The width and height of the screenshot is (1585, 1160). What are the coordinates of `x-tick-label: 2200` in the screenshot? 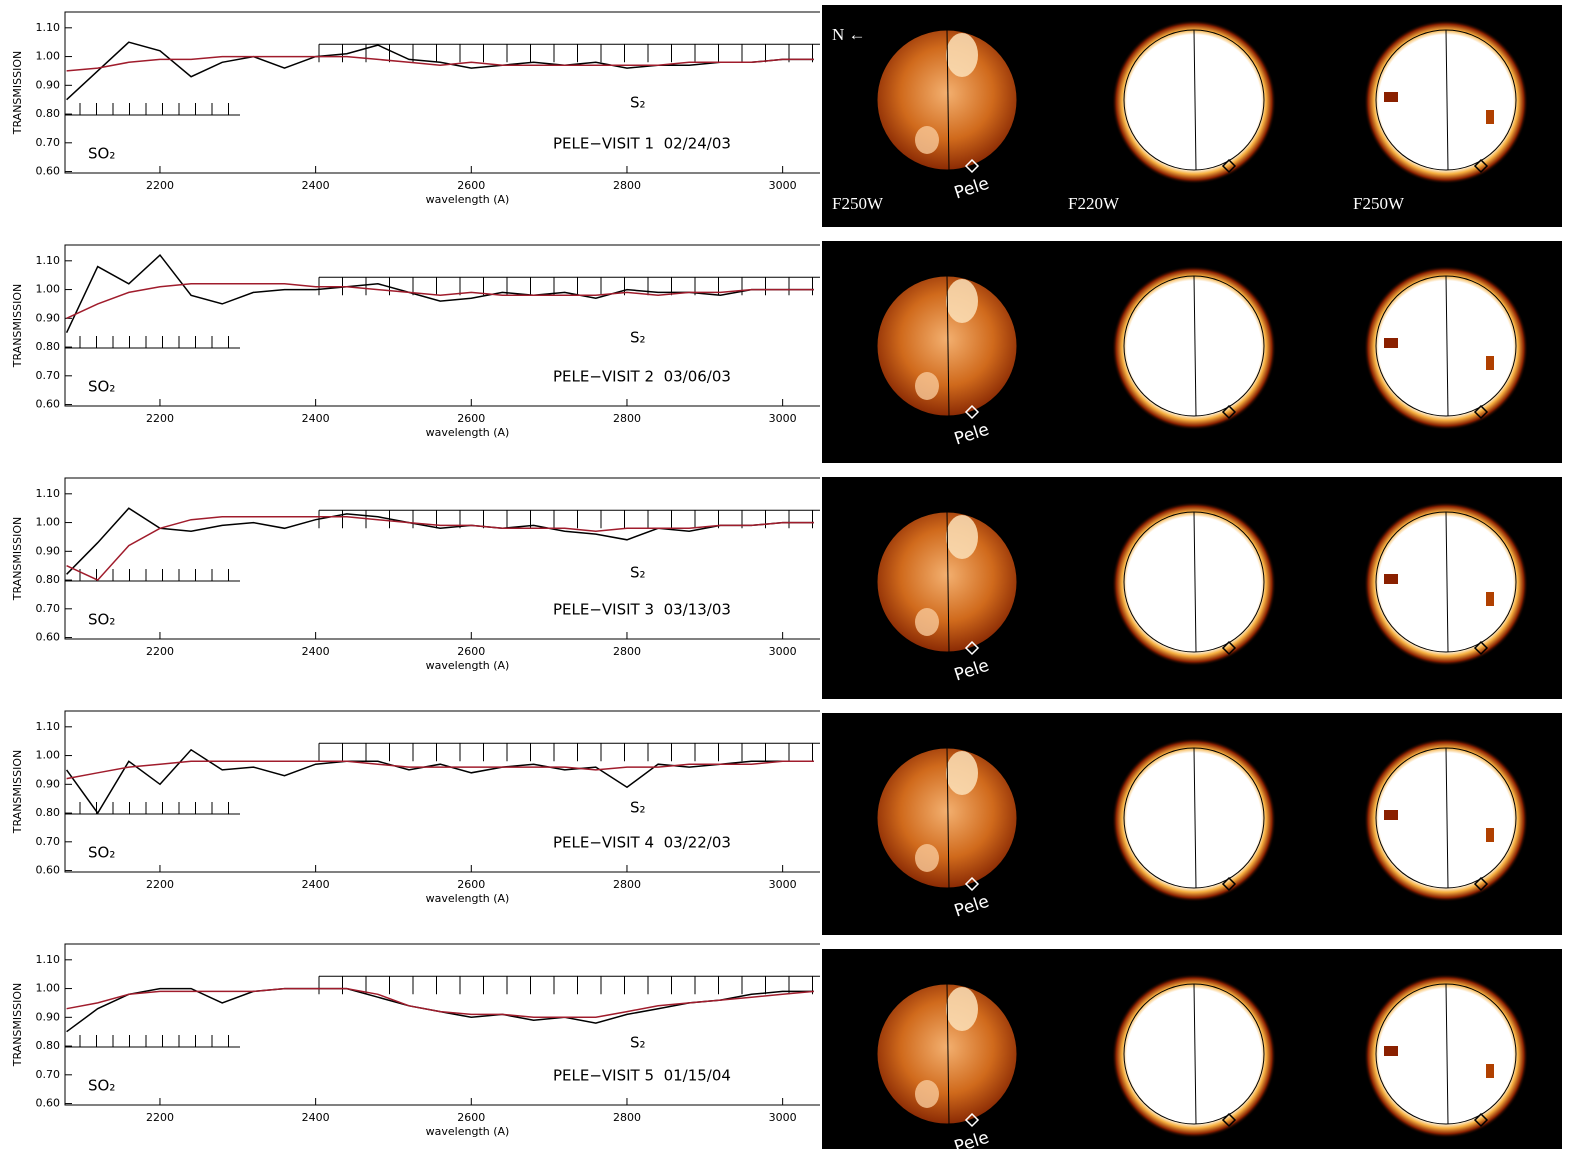 It's located at (160, 651).